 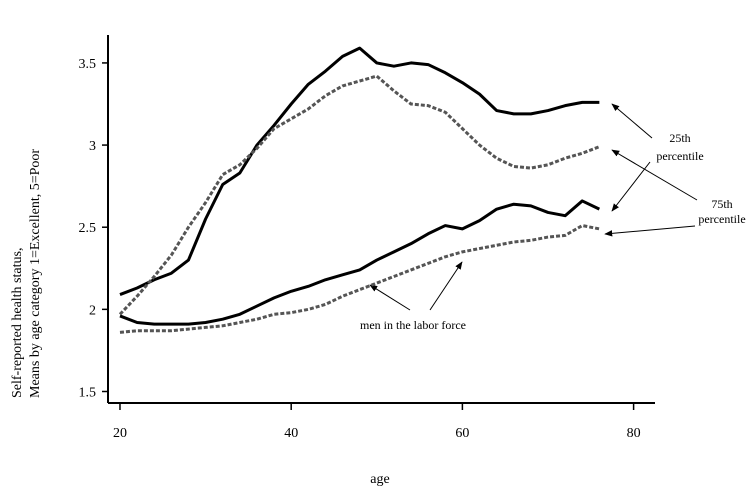 What do you see at coordinates (721, 204) in the screenshot?
I see `annotation: 75th` at bounding box center [721, 204].